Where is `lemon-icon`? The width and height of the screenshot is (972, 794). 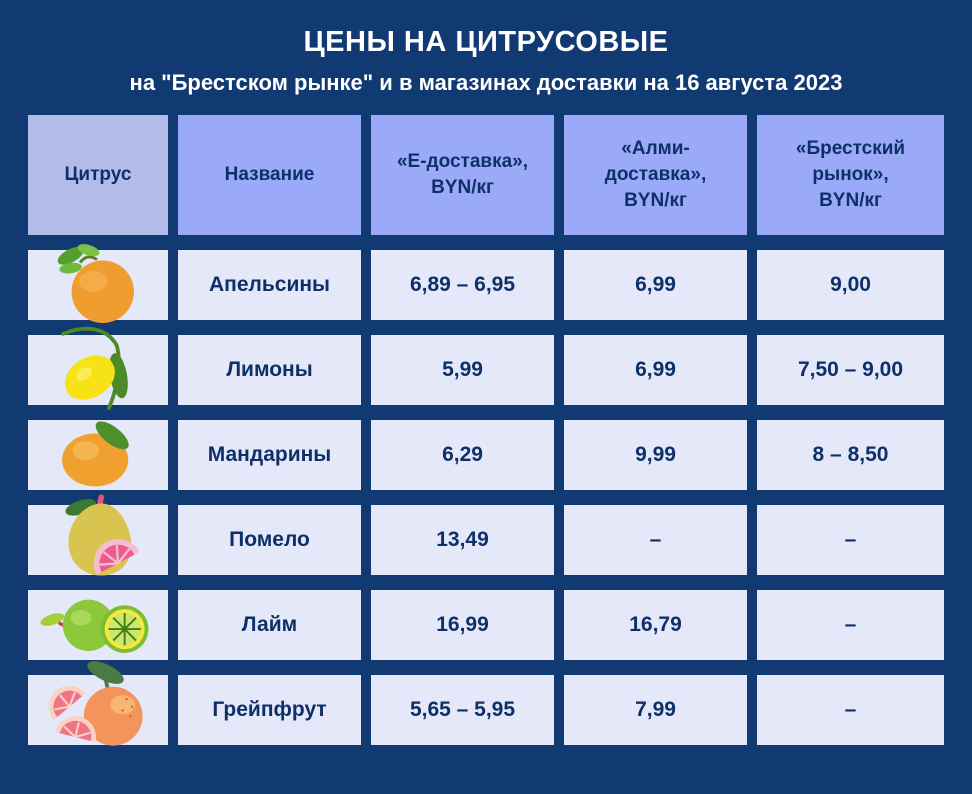
lemon-icon is located at coordinates (94, 368).